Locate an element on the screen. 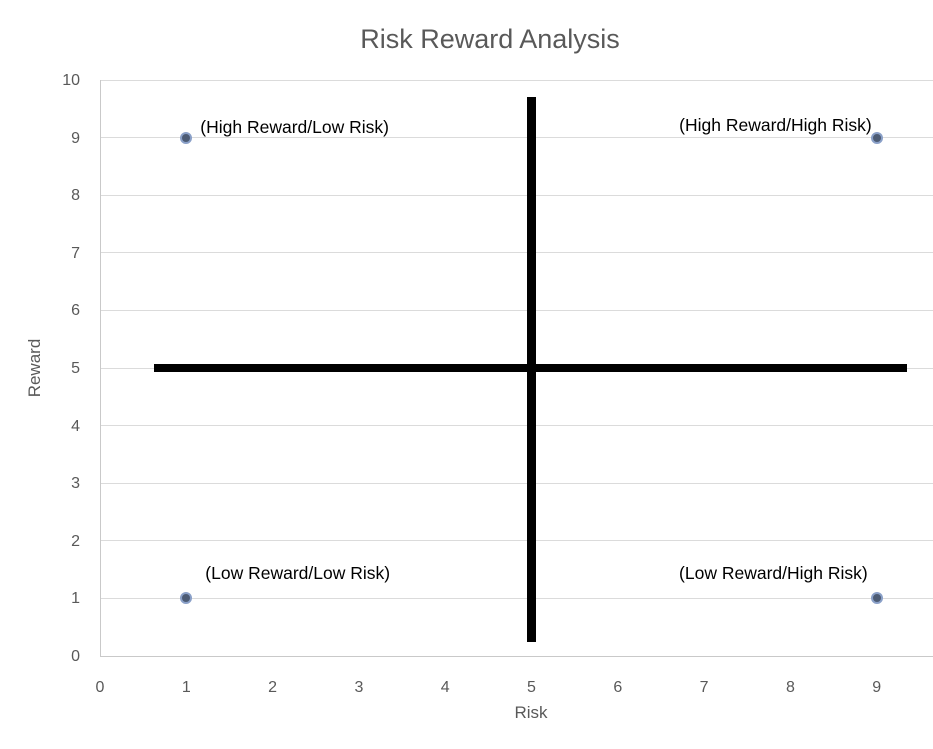 This screenshot has width=933, height=749. x-tick-label-6: 6 is located at coordinates (618, 687).